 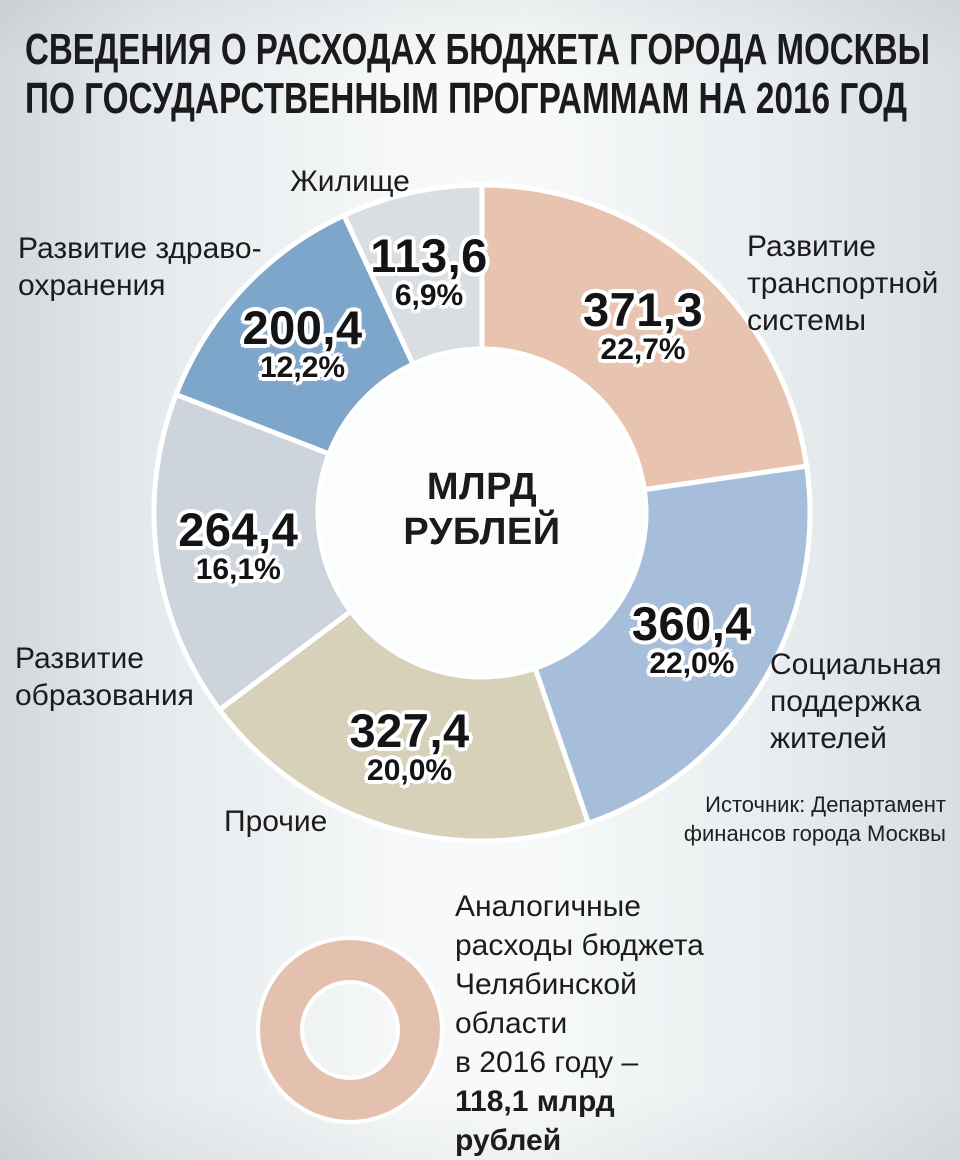 What do you see at coordinates (429, 255) in the screenshot?
I see `segment-value: 113,6` at bounding box center [429, 255].